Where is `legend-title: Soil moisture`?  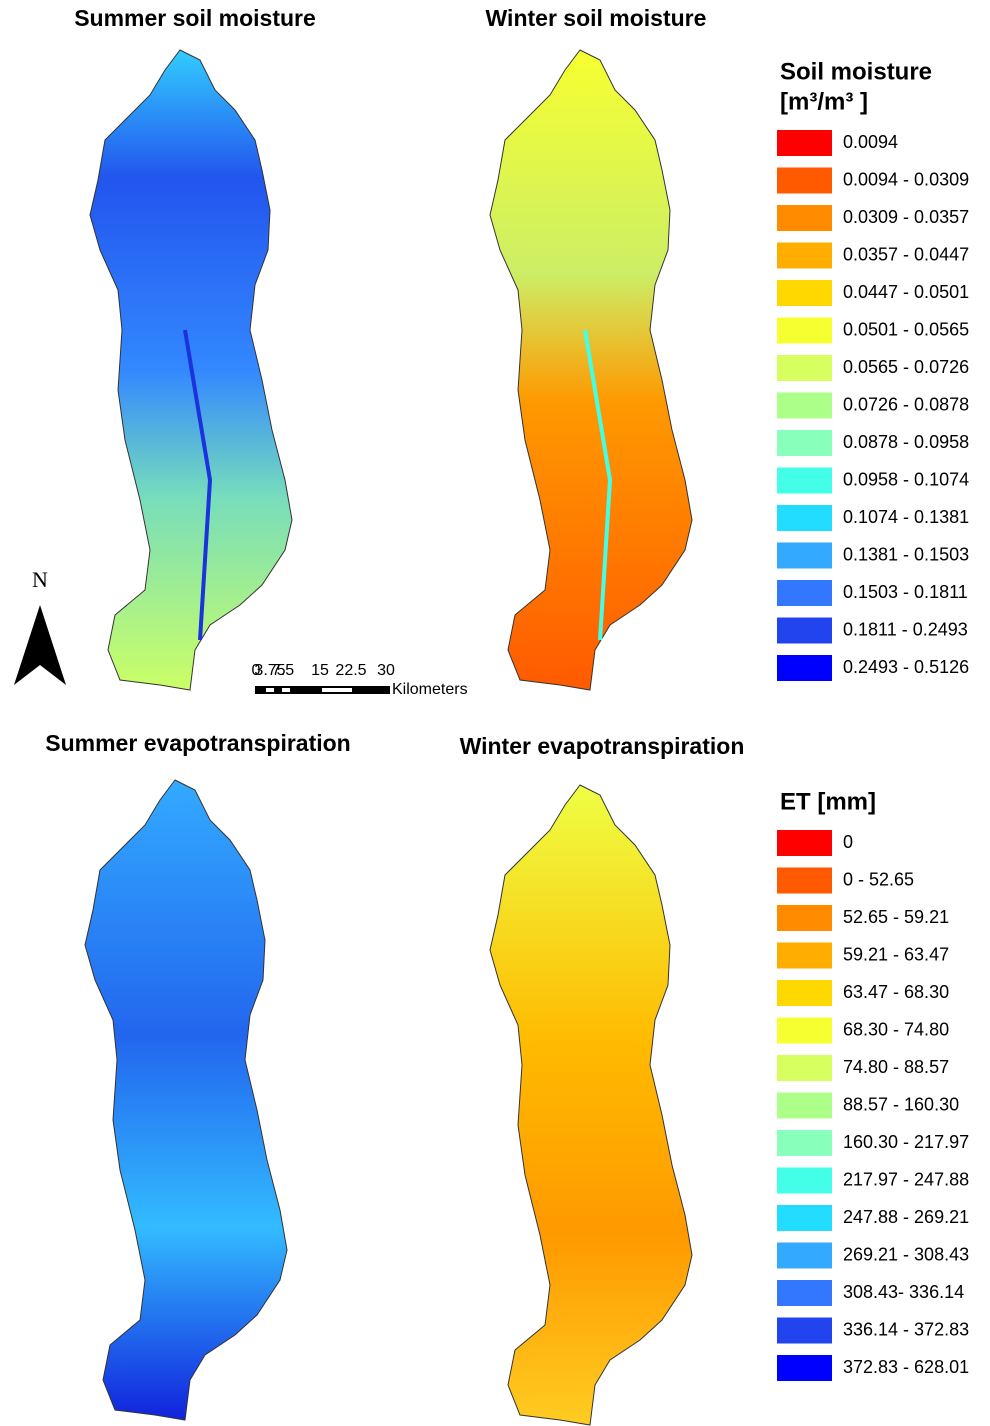
legend-title: Soil moisture is located at coordinates (856, 71).